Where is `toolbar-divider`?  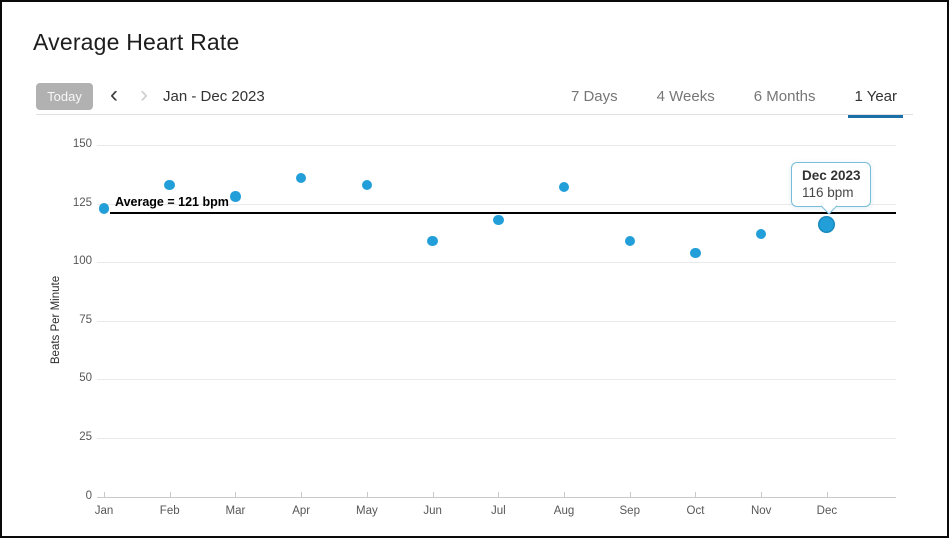 toolbar-divider is located at coordinates (474, 114).